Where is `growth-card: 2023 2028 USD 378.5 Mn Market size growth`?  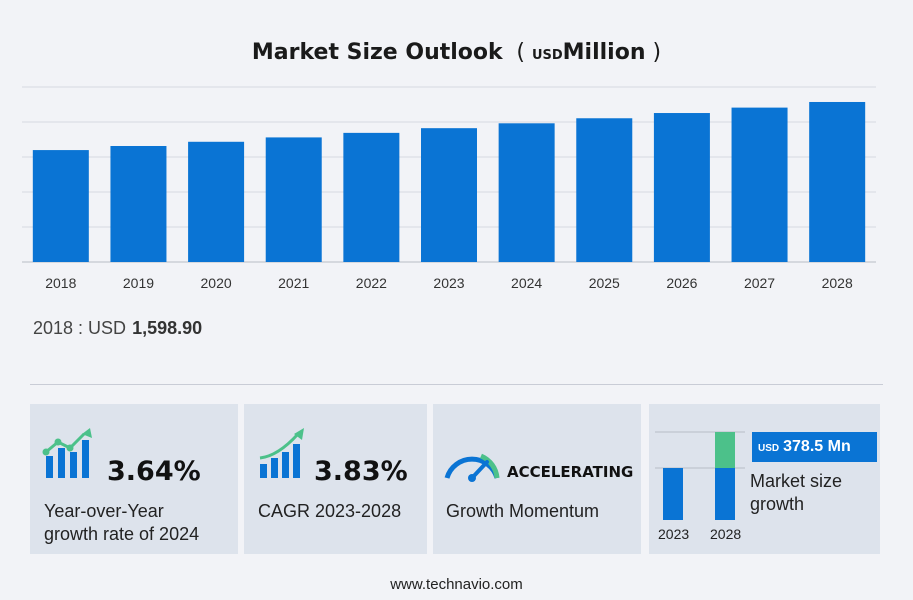
growth-card: 2023 2028 USD 378.5 Mn Market size growth is located at coordinates (764, 479).